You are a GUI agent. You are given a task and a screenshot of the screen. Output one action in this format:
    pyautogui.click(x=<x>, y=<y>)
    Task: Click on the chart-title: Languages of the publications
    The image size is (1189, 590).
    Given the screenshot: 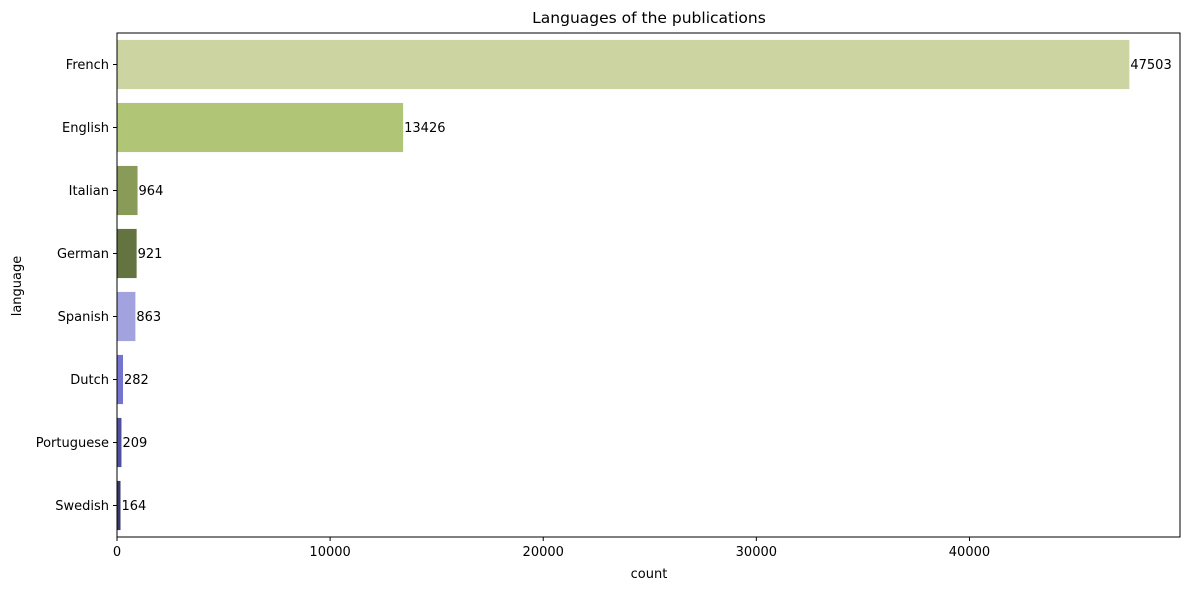 What is the action you would take?
    pyautogui.click(x=649, y=18)
    